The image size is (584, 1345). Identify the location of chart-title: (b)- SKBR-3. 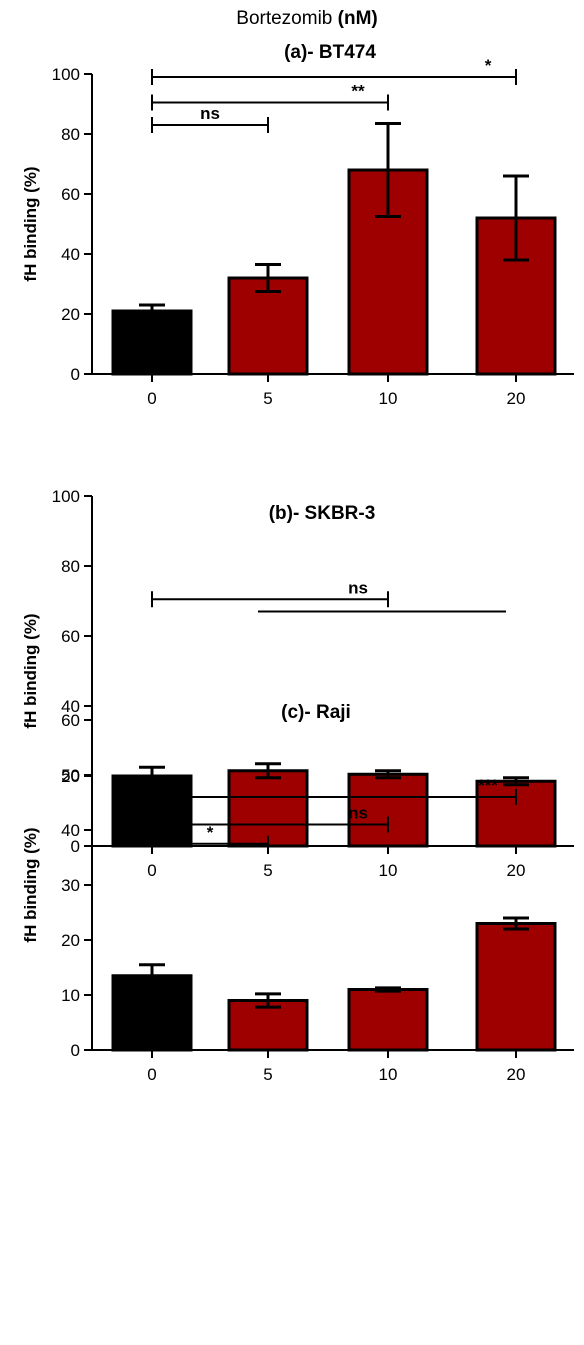
(322, 513).